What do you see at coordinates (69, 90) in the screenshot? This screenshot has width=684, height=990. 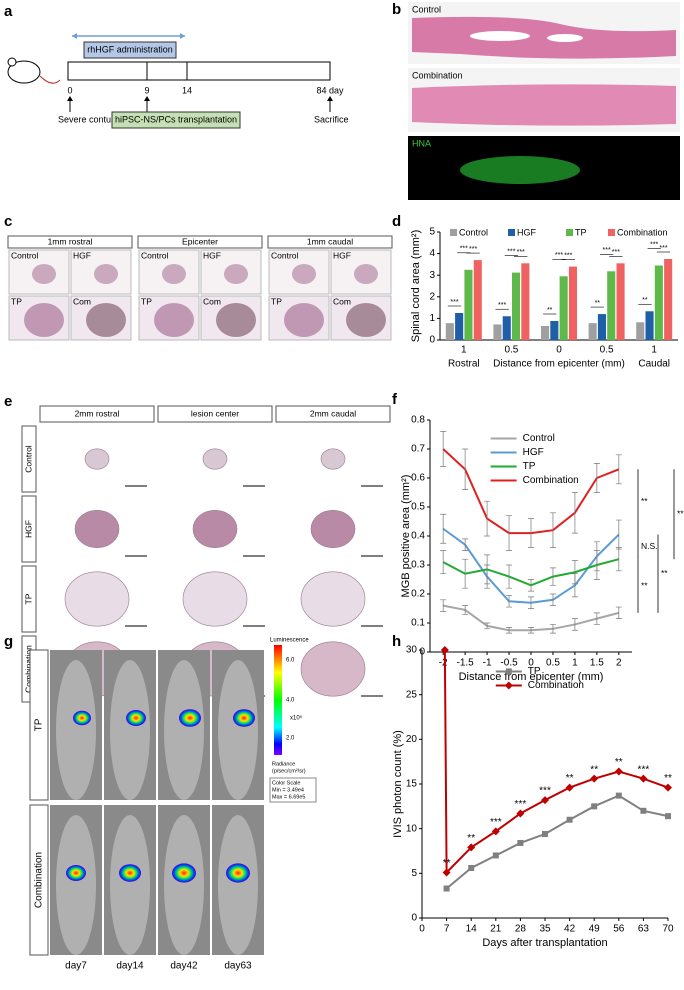 I see `timeline-tick-label: 0` at bounding box center [69, 90].